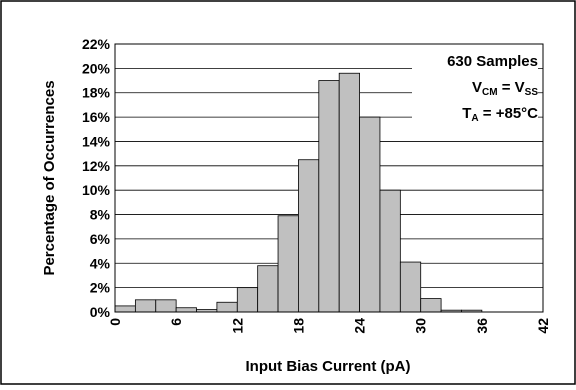 The image size is (576, 390). Describe the element at coordinates (329, 326) in the screenshot. I see `x-tick-labels: 0 6 12 18 24 30 36 42` at that location.